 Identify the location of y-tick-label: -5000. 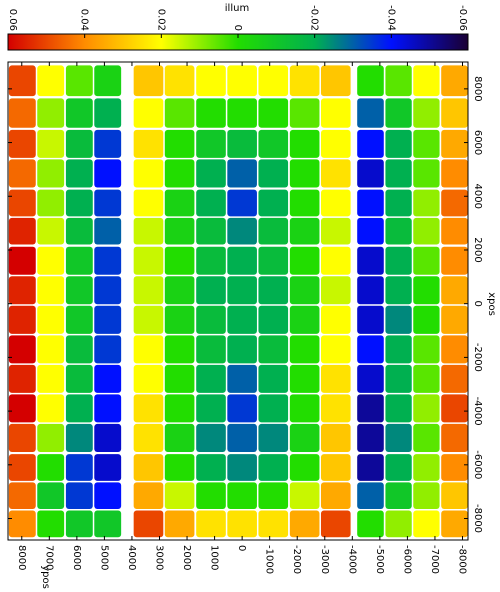
(379, 559).